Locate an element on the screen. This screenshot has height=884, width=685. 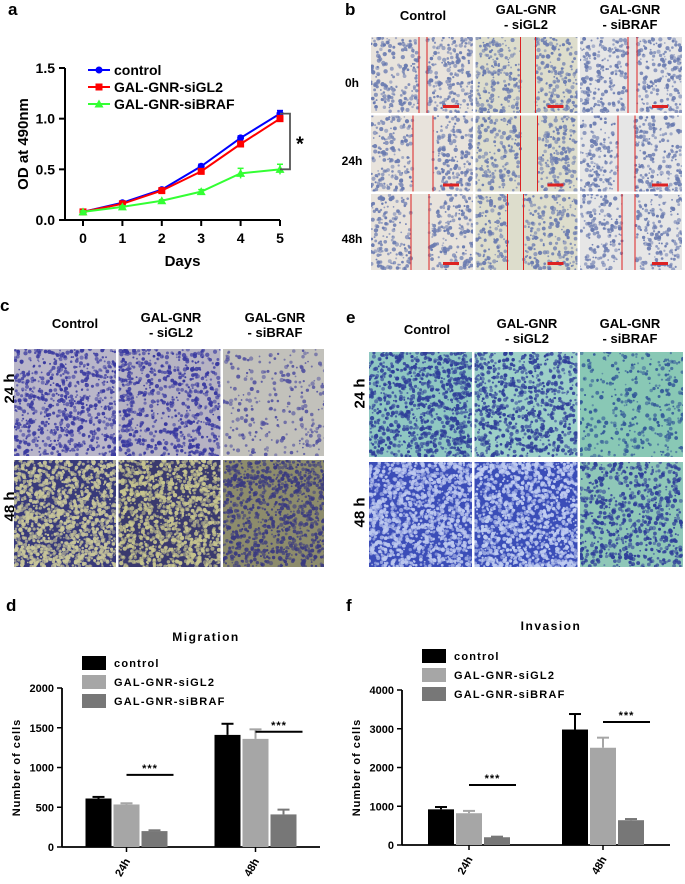
scale-bar is located at coordinates (451, 263).